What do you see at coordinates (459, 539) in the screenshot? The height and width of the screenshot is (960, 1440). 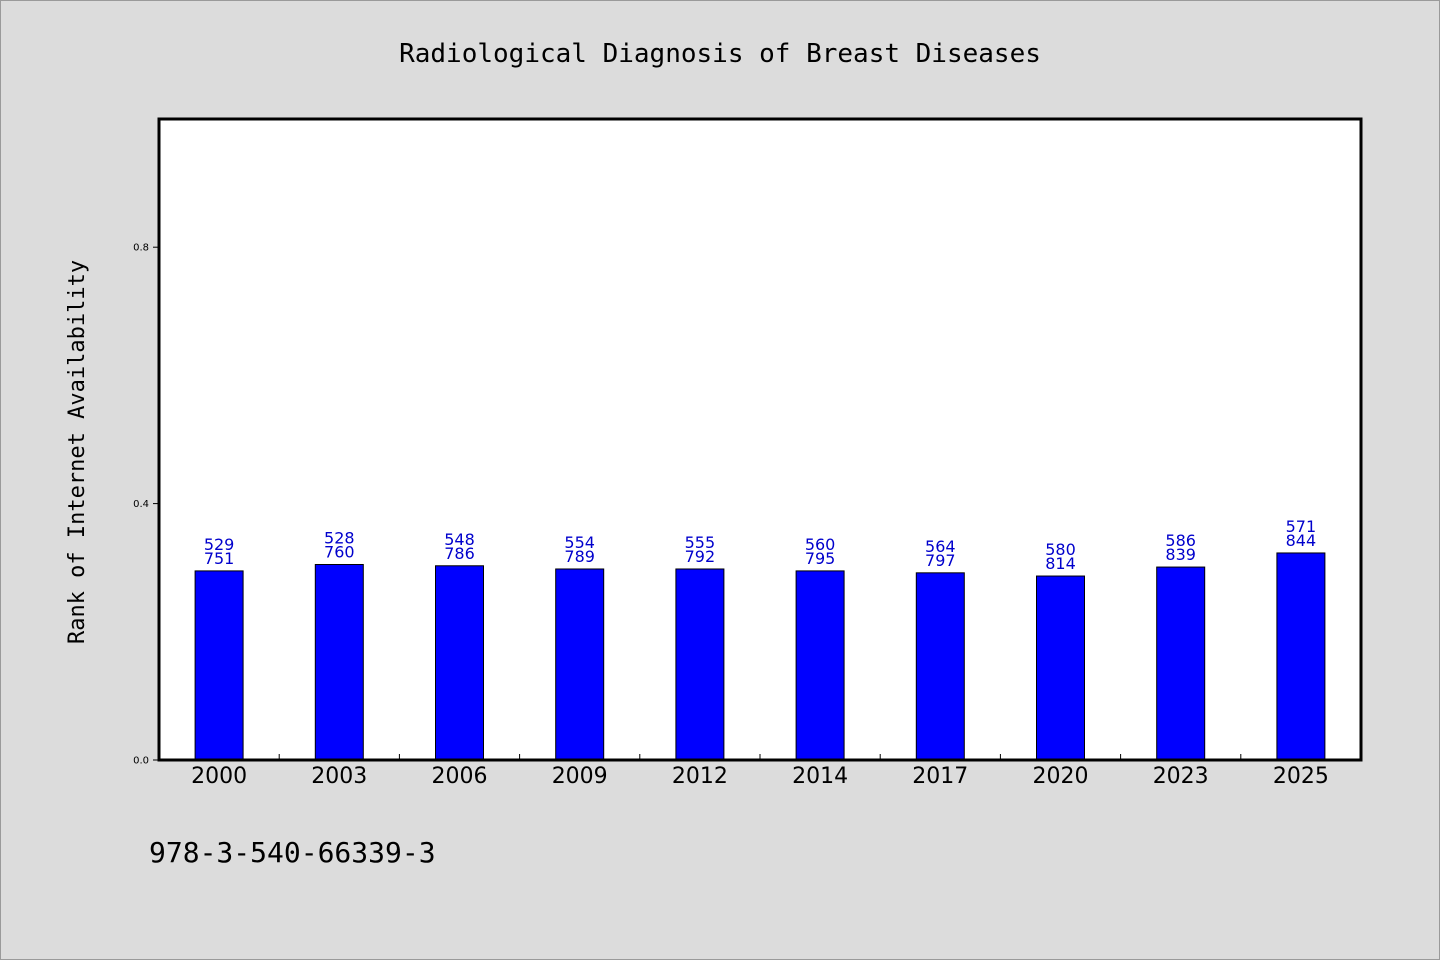 I see `data-label-top-2006: 548` at bounding box center [459, 539].